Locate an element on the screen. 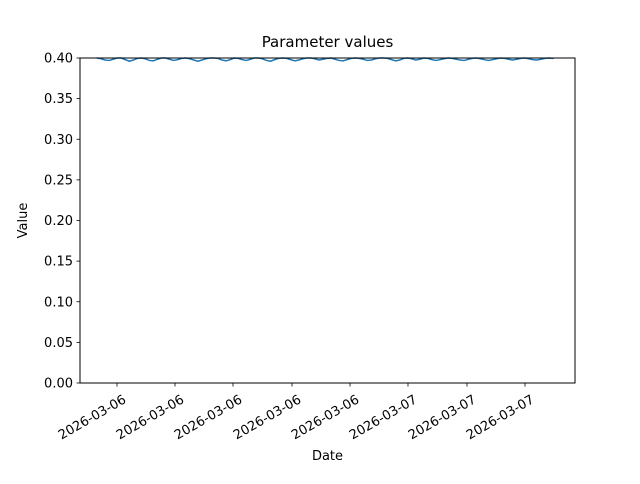 Image resolution: width=640 pixels, height=484 pixels. y-tick-label: 0.00 is located at coordinates (58, 384).